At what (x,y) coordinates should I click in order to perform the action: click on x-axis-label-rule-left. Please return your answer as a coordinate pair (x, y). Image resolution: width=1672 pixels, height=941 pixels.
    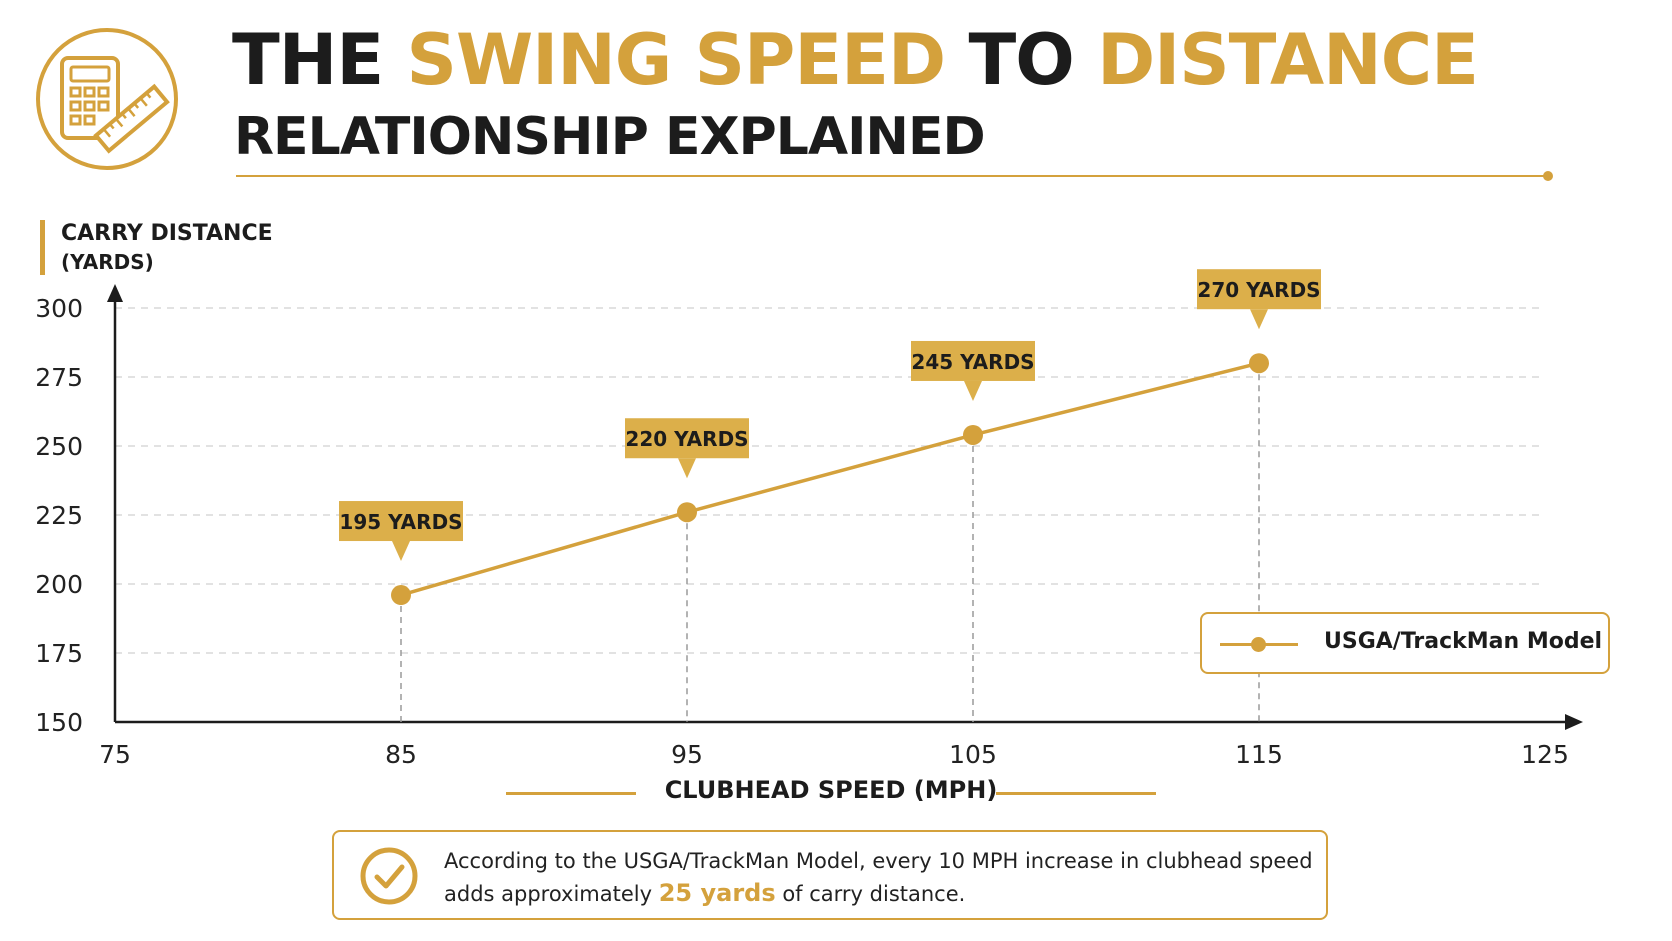
    Looking at the image, I should click on (571, 793).